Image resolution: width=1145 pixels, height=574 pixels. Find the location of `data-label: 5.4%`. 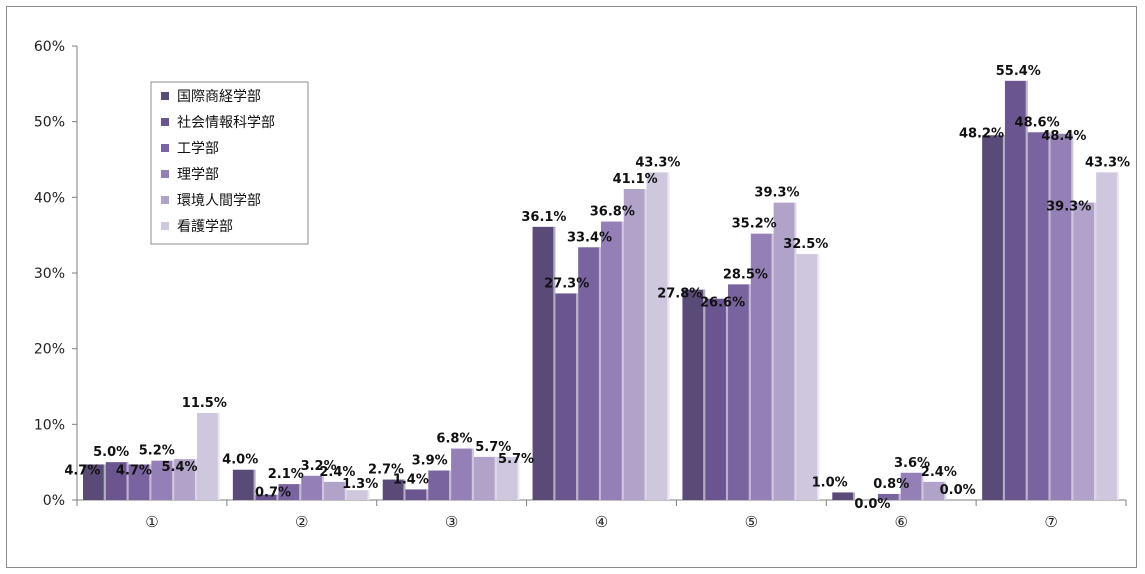

data-label: 5.4% is located at coordinates (180, 467).